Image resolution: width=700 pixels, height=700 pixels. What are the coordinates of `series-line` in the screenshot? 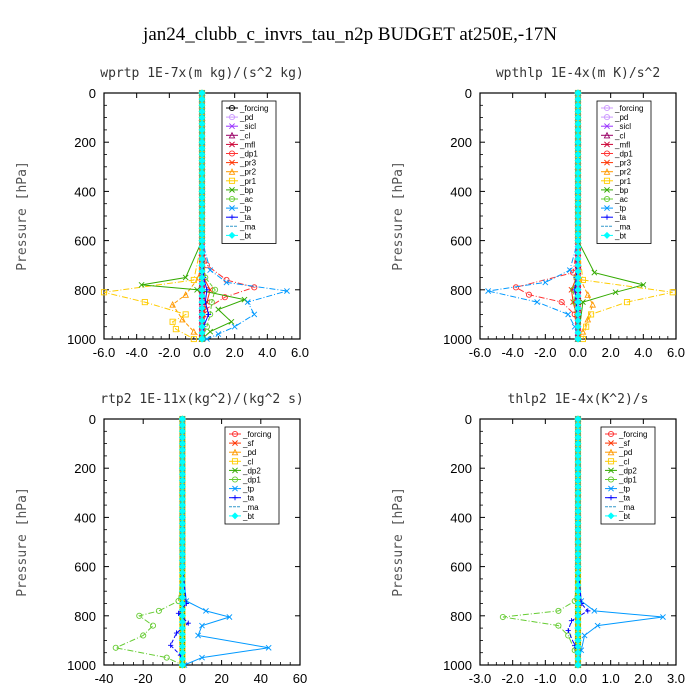 It's located at (625, 216).